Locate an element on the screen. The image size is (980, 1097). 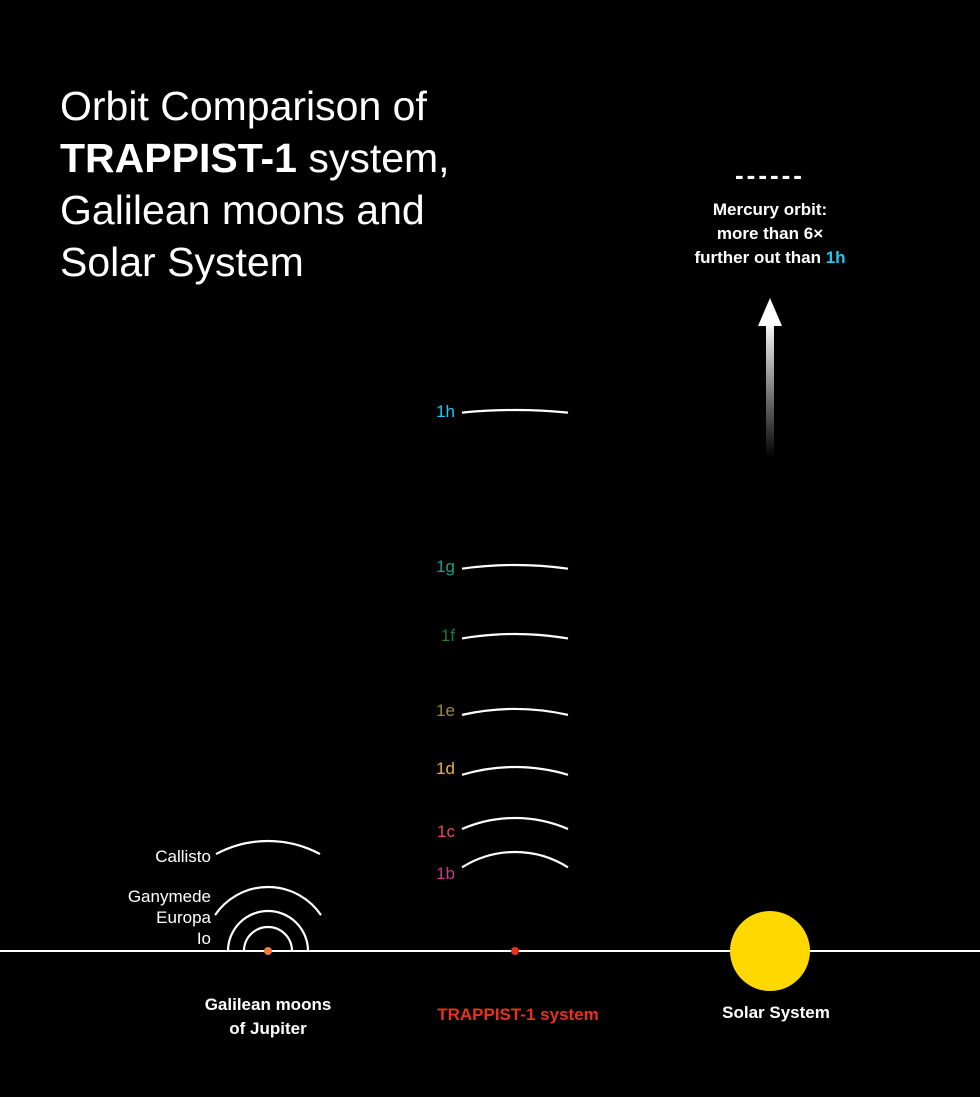
planet-label-1c: 1c is located at coordinates (446, 831).